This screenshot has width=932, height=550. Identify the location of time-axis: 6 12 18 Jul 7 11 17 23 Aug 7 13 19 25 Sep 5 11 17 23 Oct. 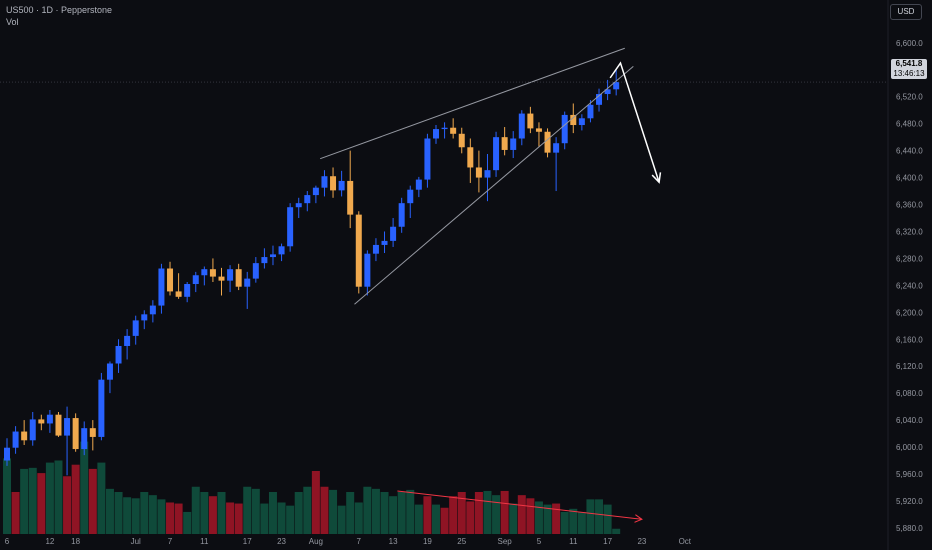
(348, 541).